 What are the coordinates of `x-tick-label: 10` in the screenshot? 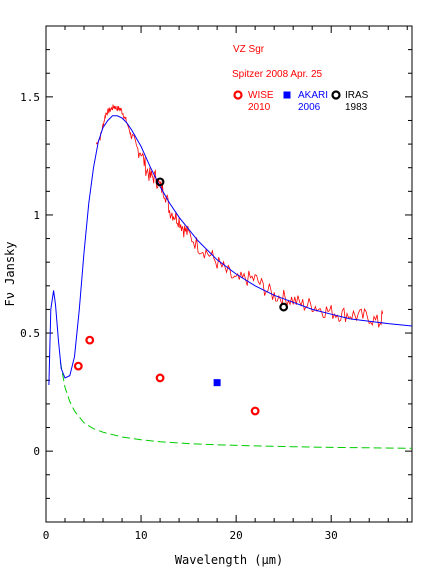 It's located at (140, 535).